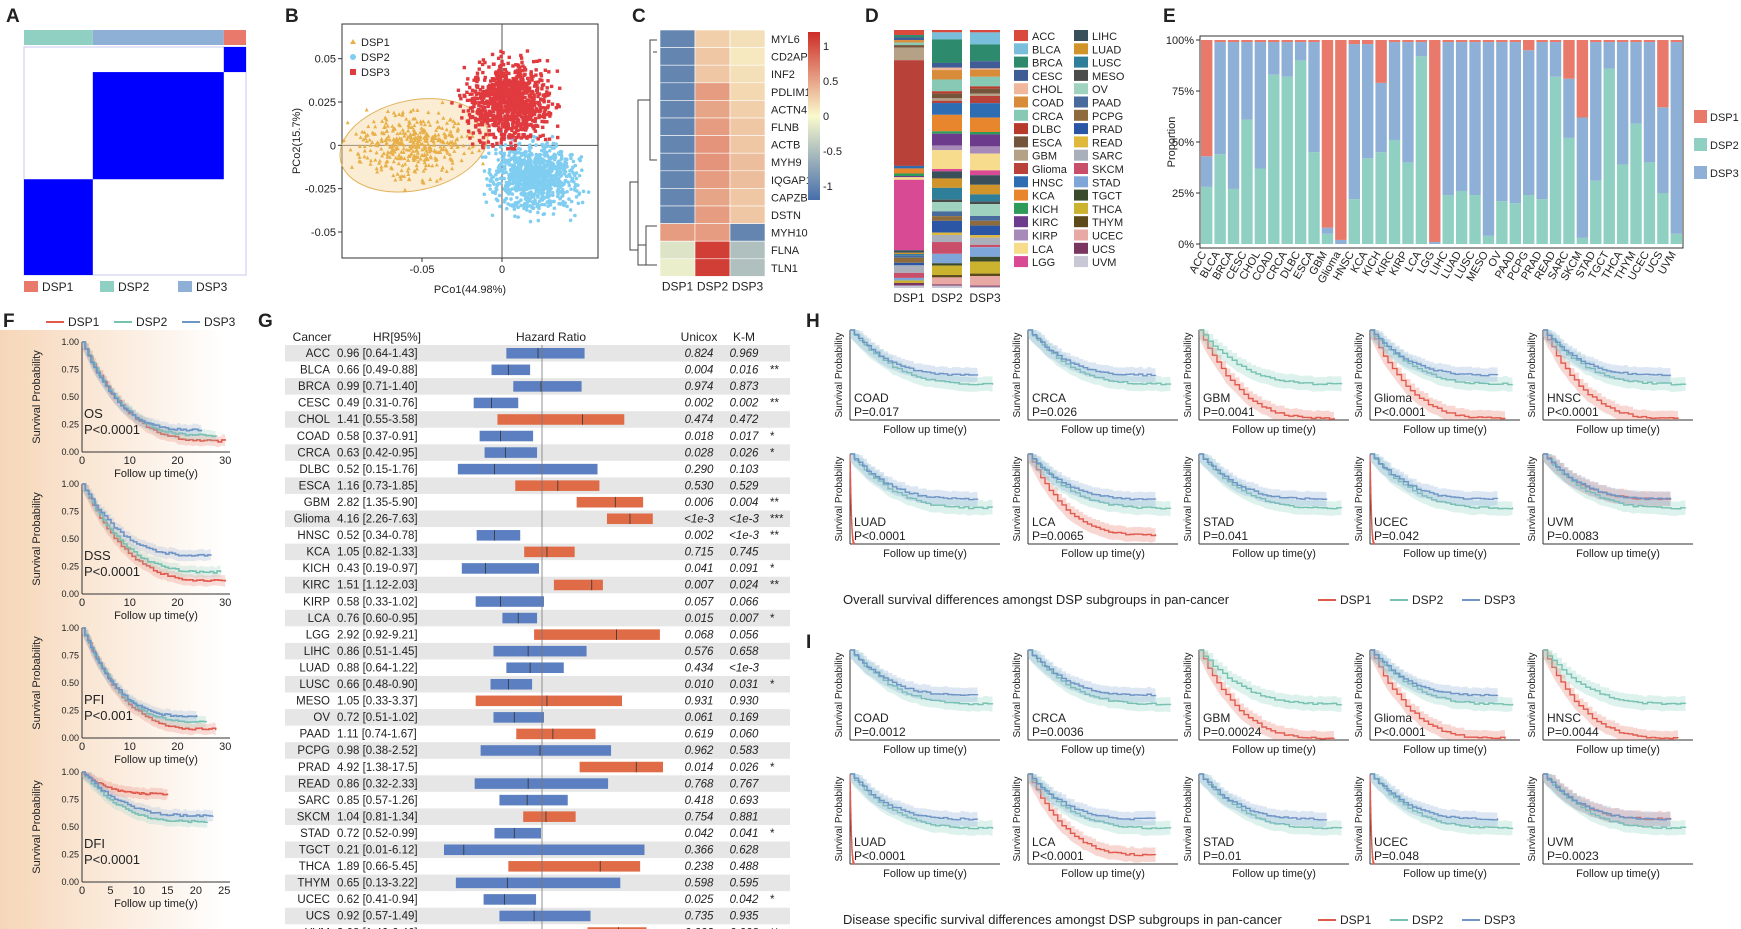  I want to click on heat-cell, so click(677, 74).